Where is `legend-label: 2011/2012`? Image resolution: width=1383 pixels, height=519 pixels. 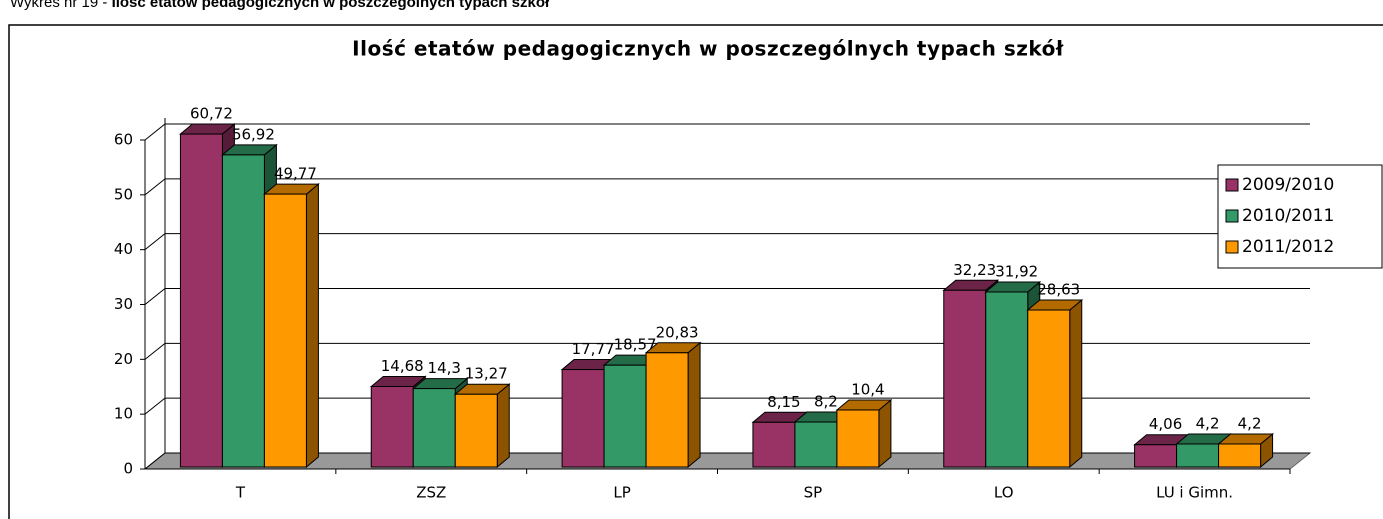
legend-label: 2011/2012 is located at coordinates (1288, 247).